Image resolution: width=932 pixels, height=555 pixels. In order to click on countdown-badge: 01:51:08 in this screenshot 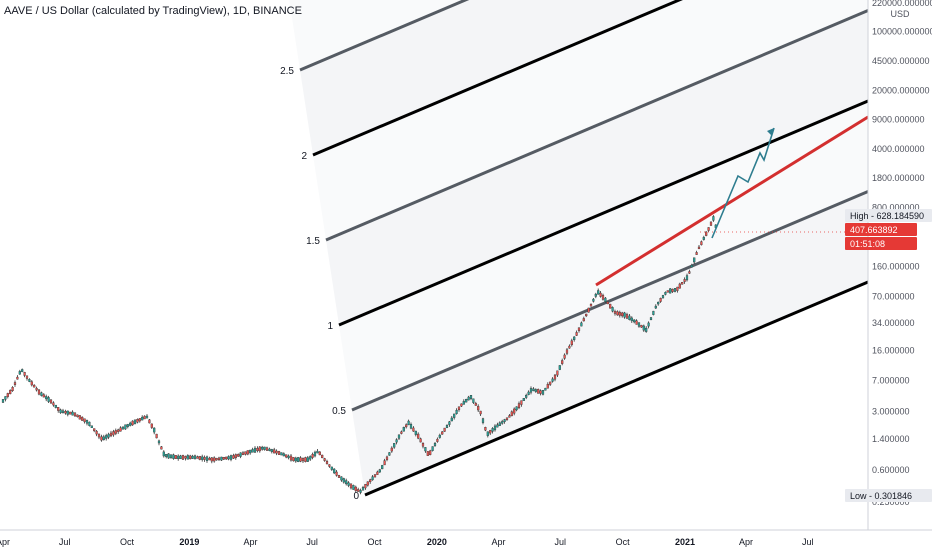, I will do `click(881, 243)`.